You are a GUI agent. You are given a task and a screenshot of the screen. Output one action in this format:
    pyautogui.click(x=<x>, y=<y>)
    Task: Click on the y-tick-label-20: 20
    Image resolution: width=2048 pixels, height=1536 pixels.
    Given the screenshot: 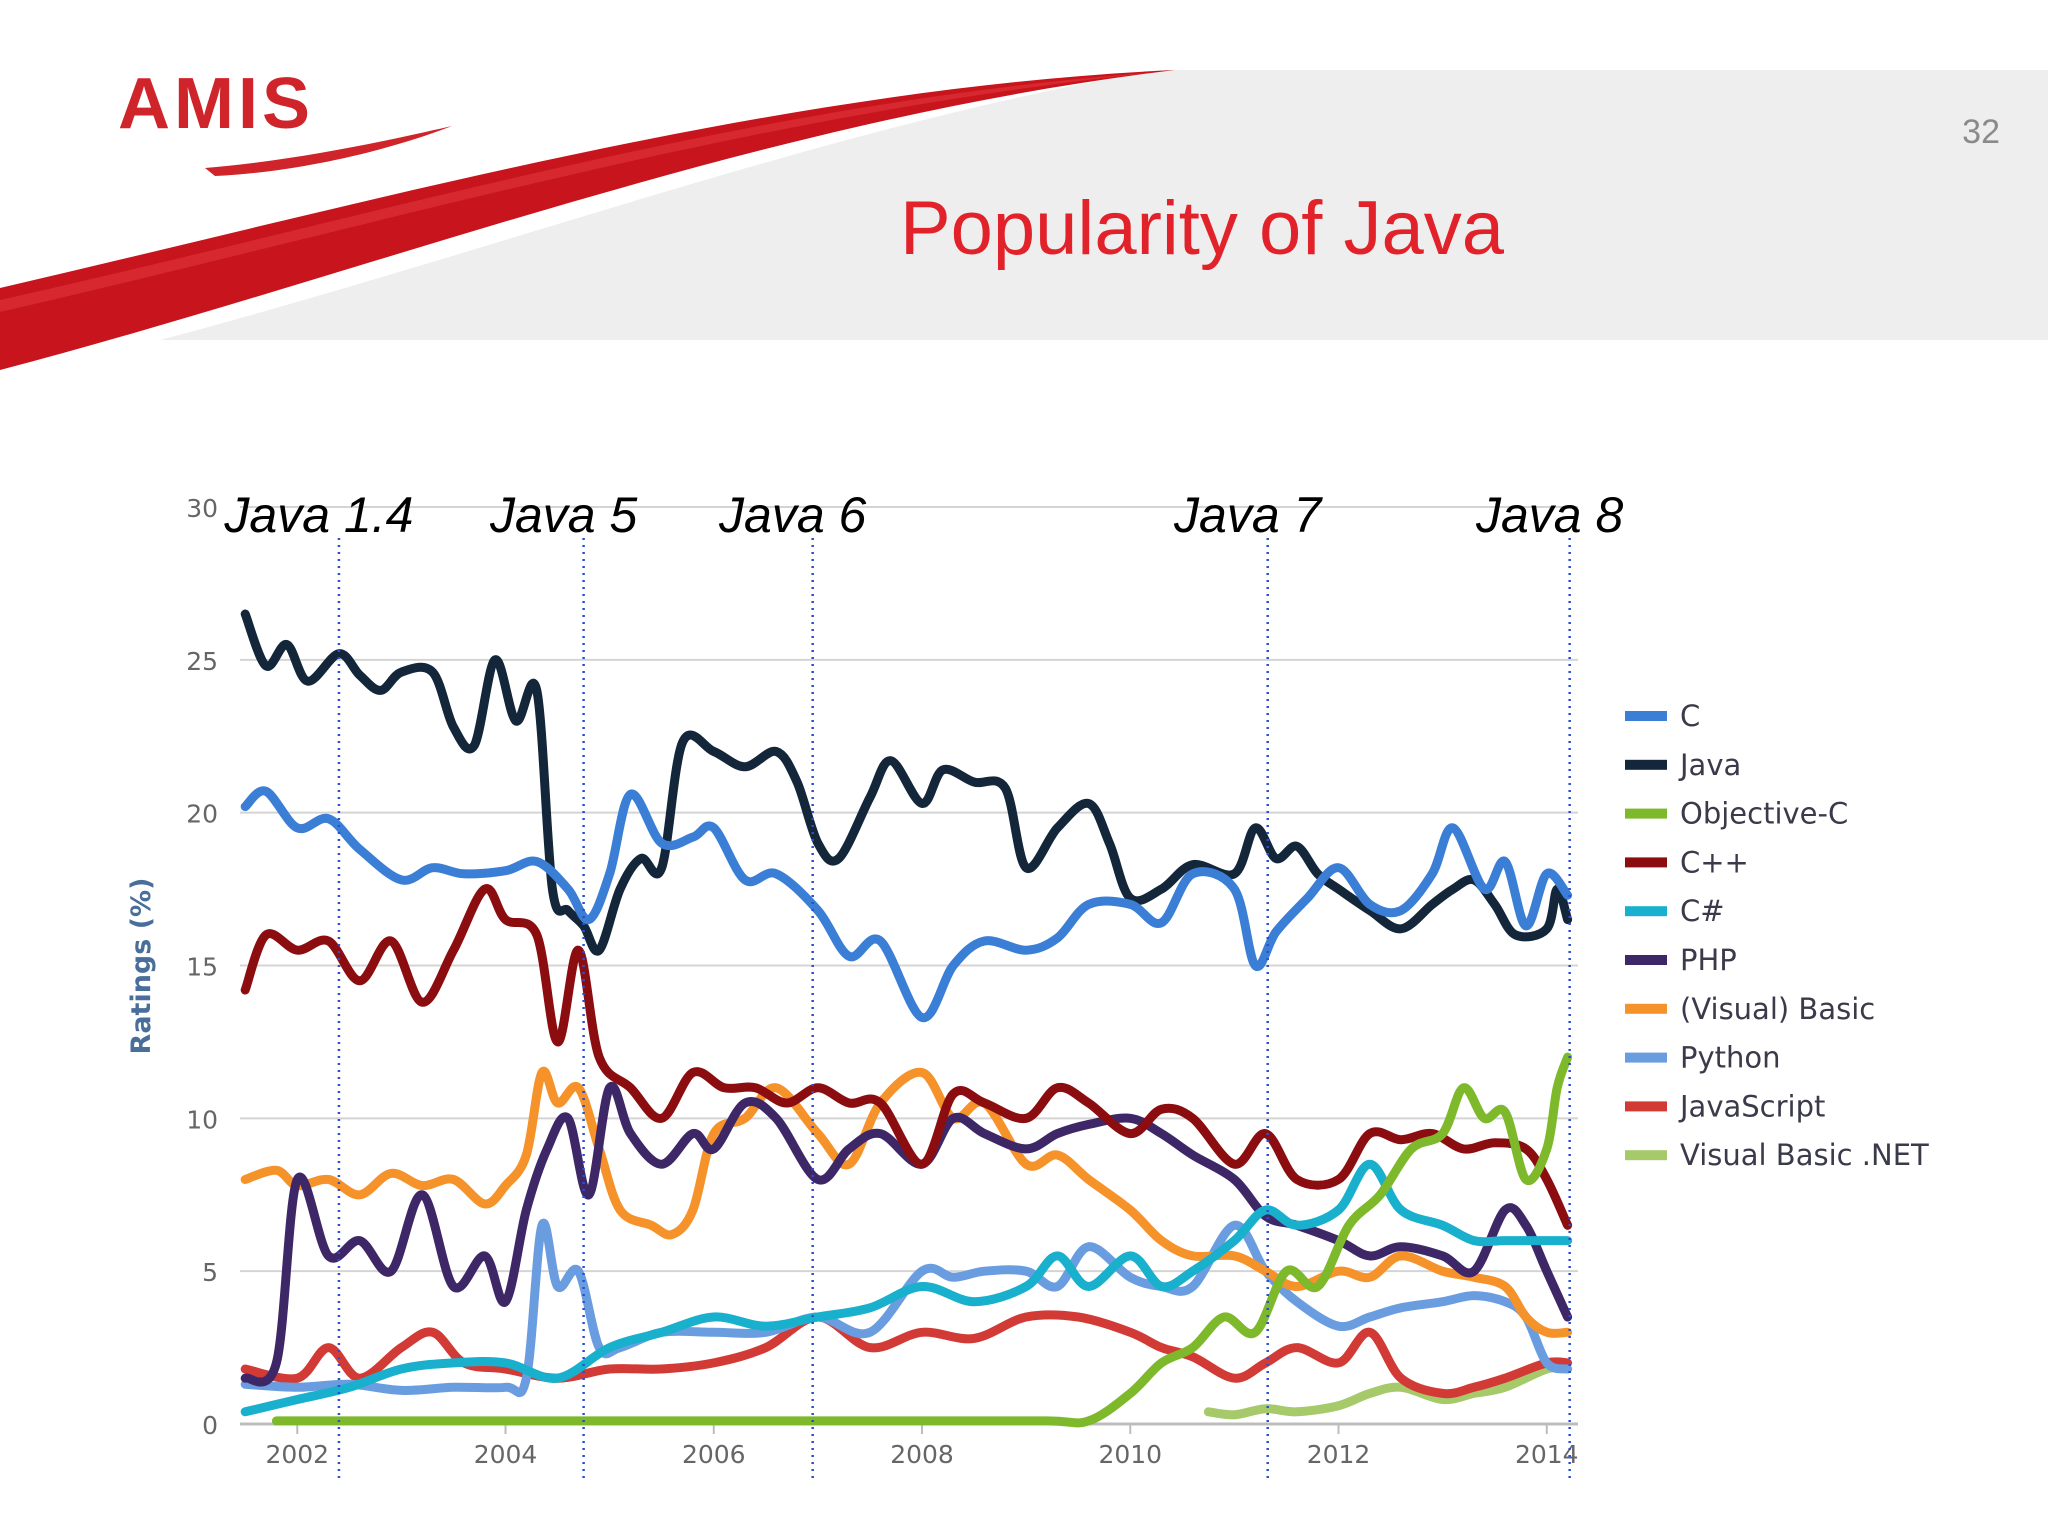 What is the action you would take?
    pyautogui.click(x=202, y=814)
    